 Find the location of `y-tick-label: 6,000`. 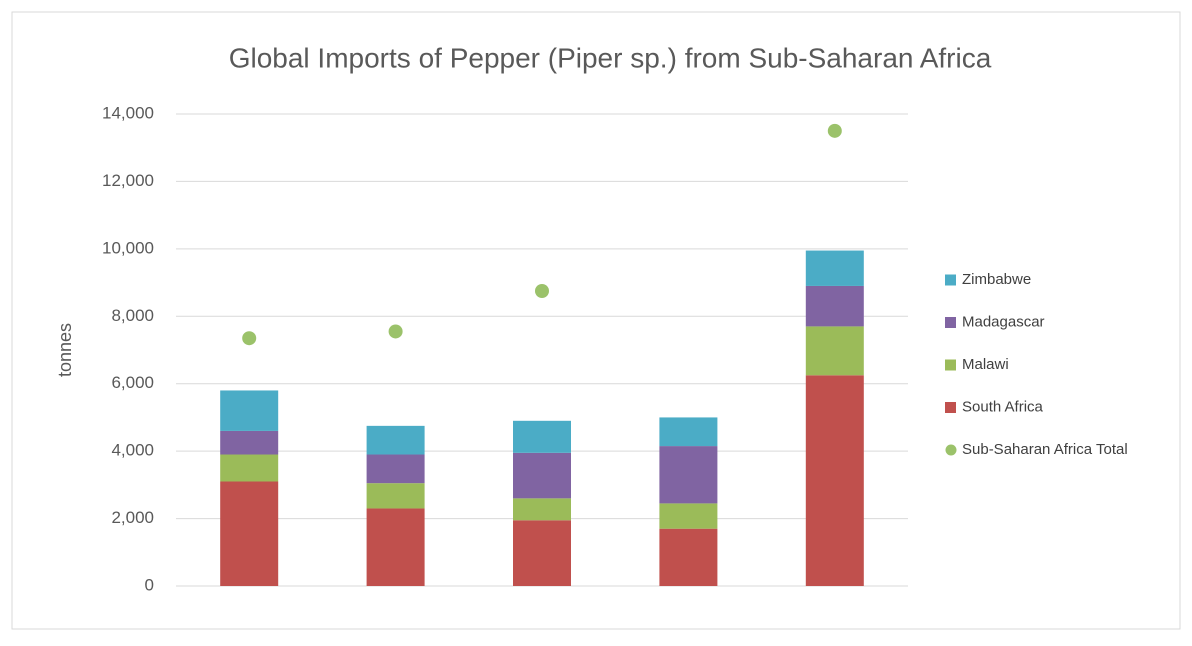

y-tick-label: 6,000 is located at coordinates (132, 382).